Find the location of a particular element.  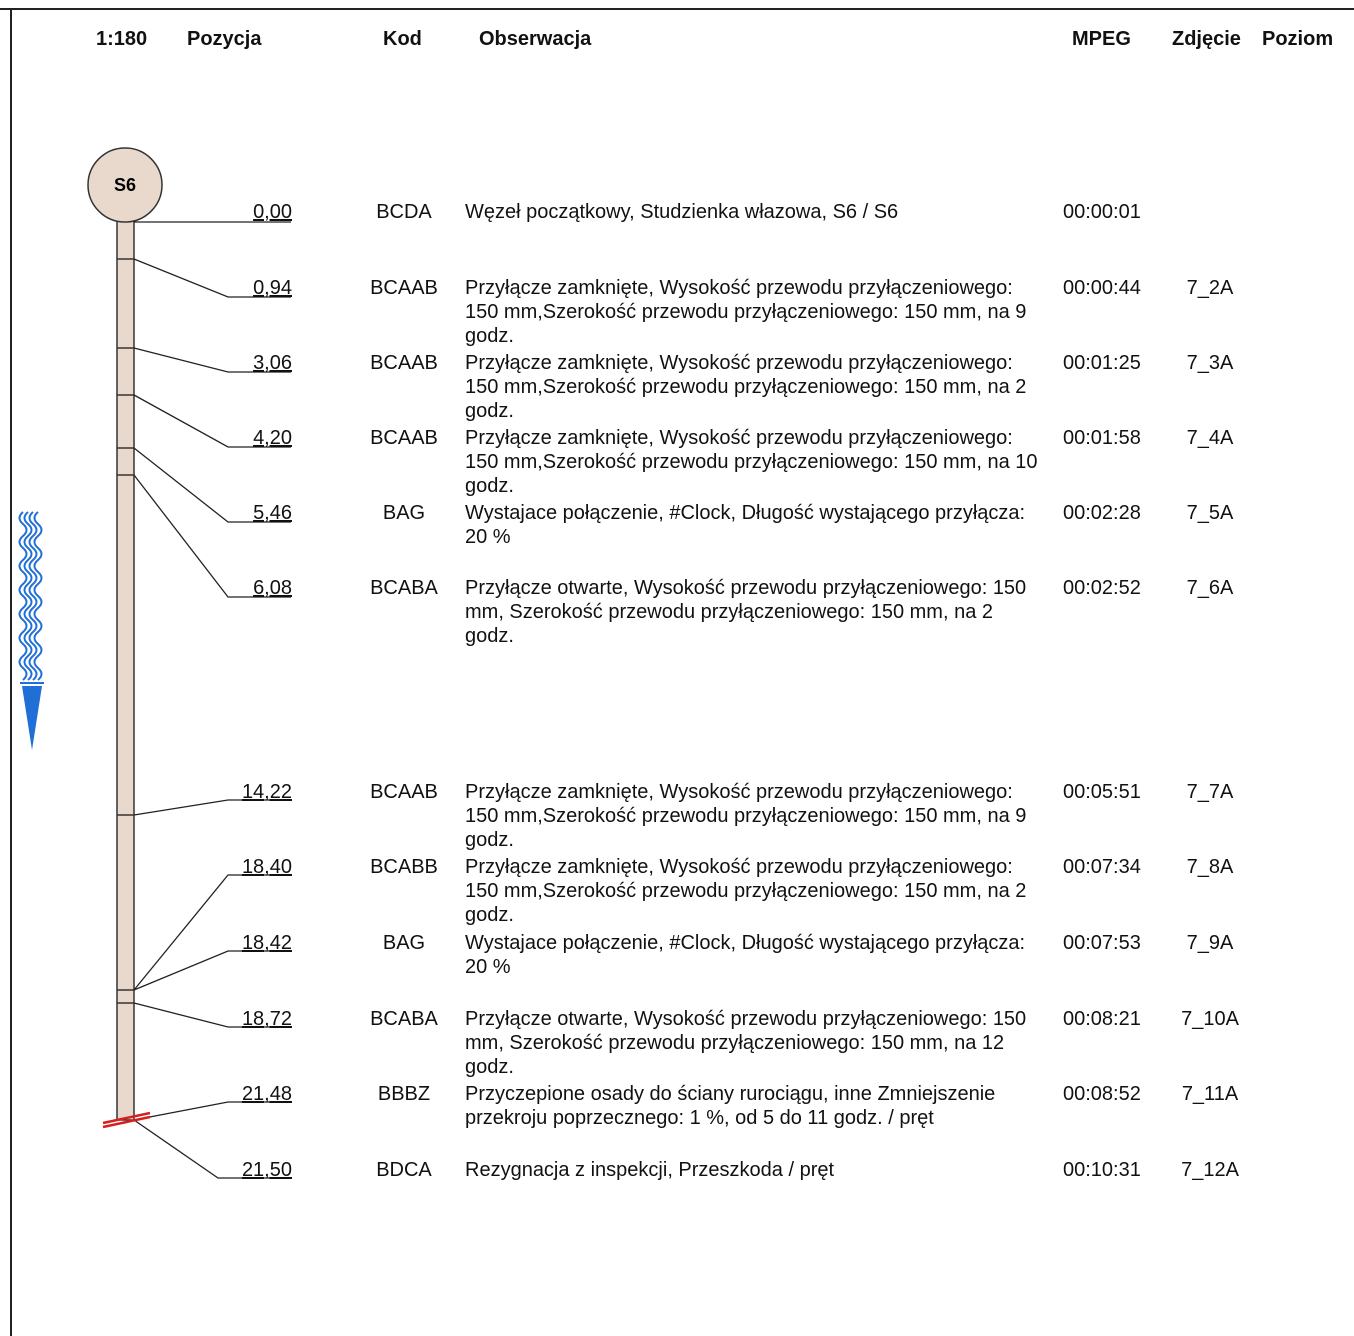

pipe-body is located at coordinates (125, 665).